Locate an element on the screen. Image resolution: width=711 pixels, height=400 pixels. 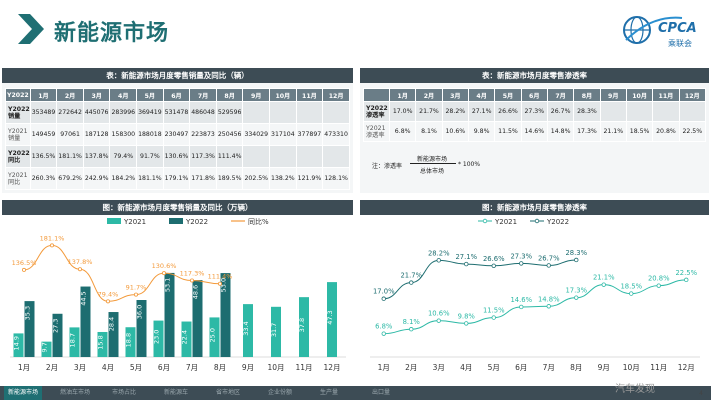
table-cell: 531478 is located at coordinates (176, 112).